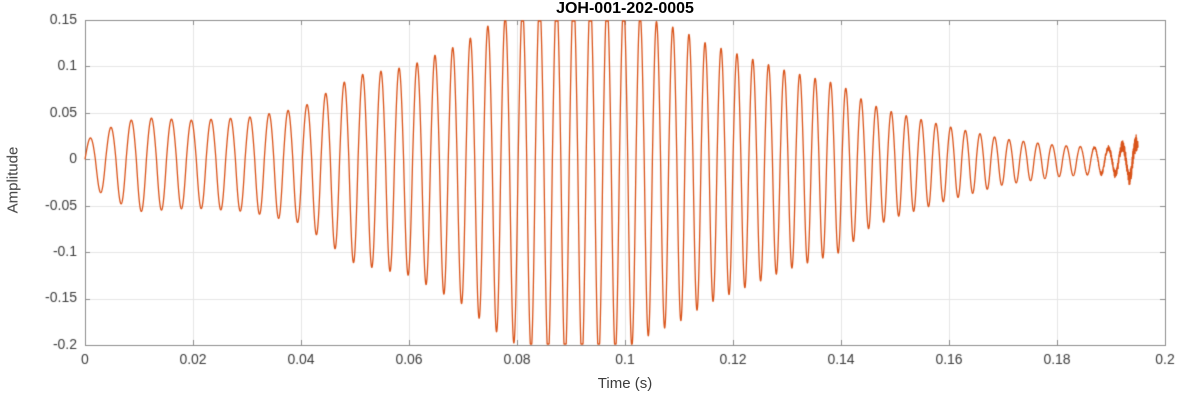 The image size is (1188, 404). I want to click on chart-title: JOH-001-202-0005, so click(625, 8).